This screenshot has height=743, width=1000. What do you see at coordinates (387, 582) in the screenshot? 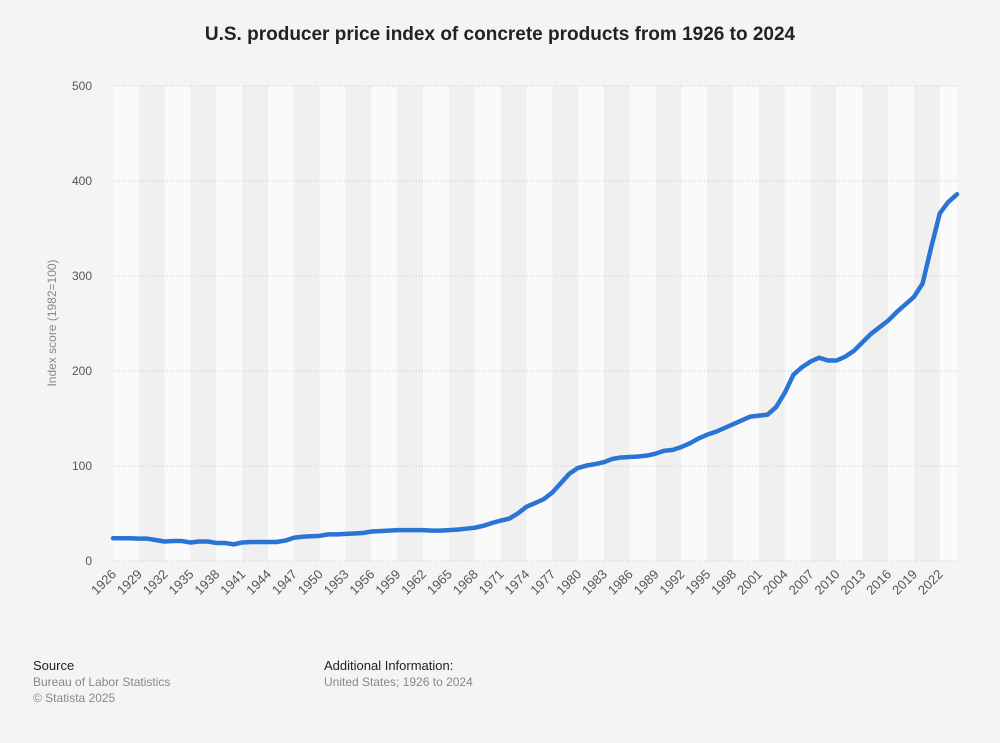
I see `x-tick-label: 1959` at bounding box center [387, 582].